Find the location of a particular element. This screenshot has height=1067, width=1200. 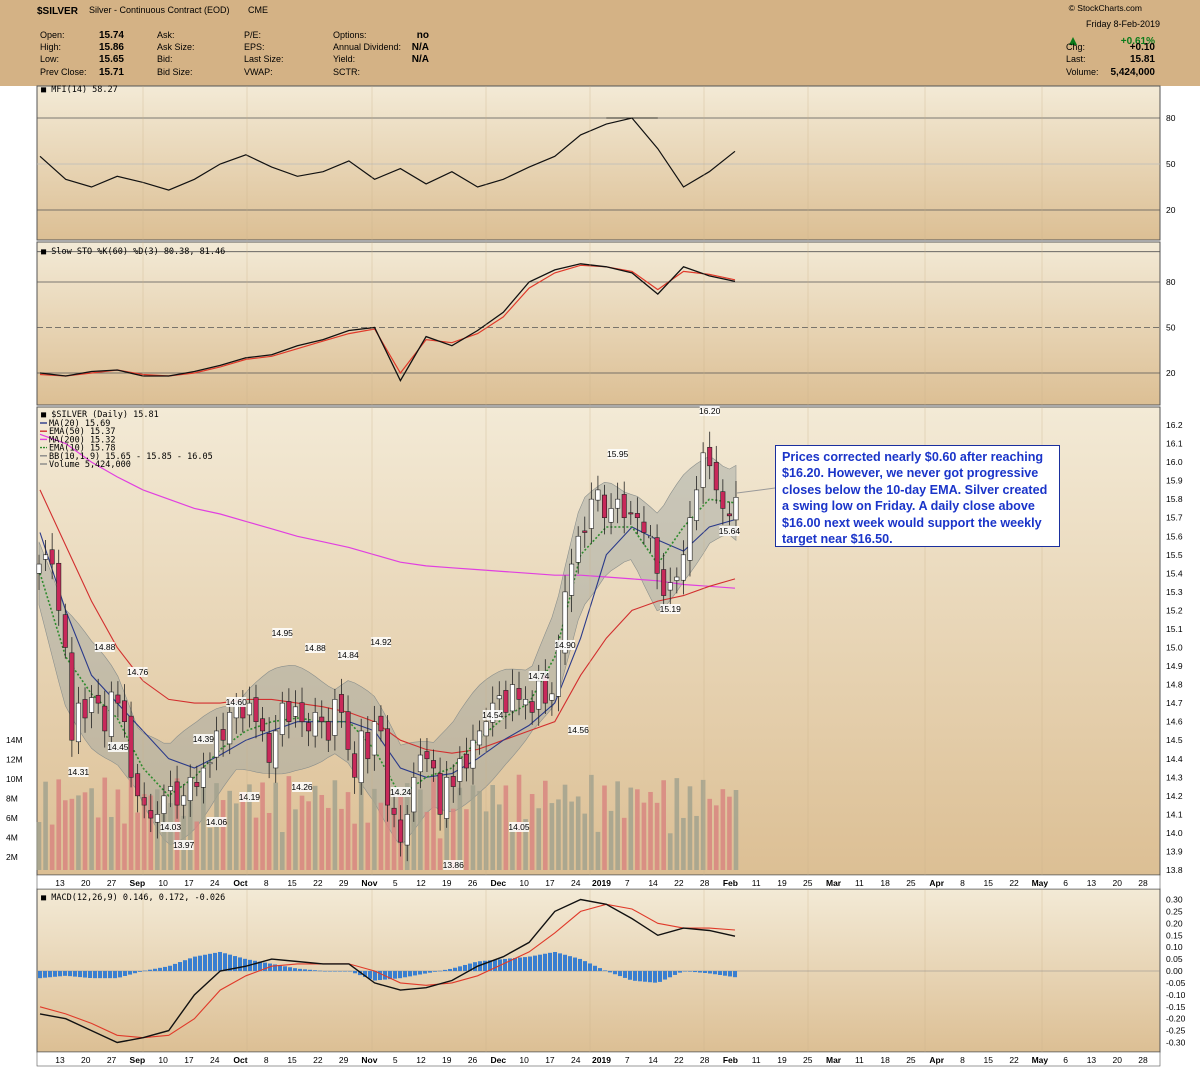

x-axis-label: 19 is located at coordinates (447, 883).